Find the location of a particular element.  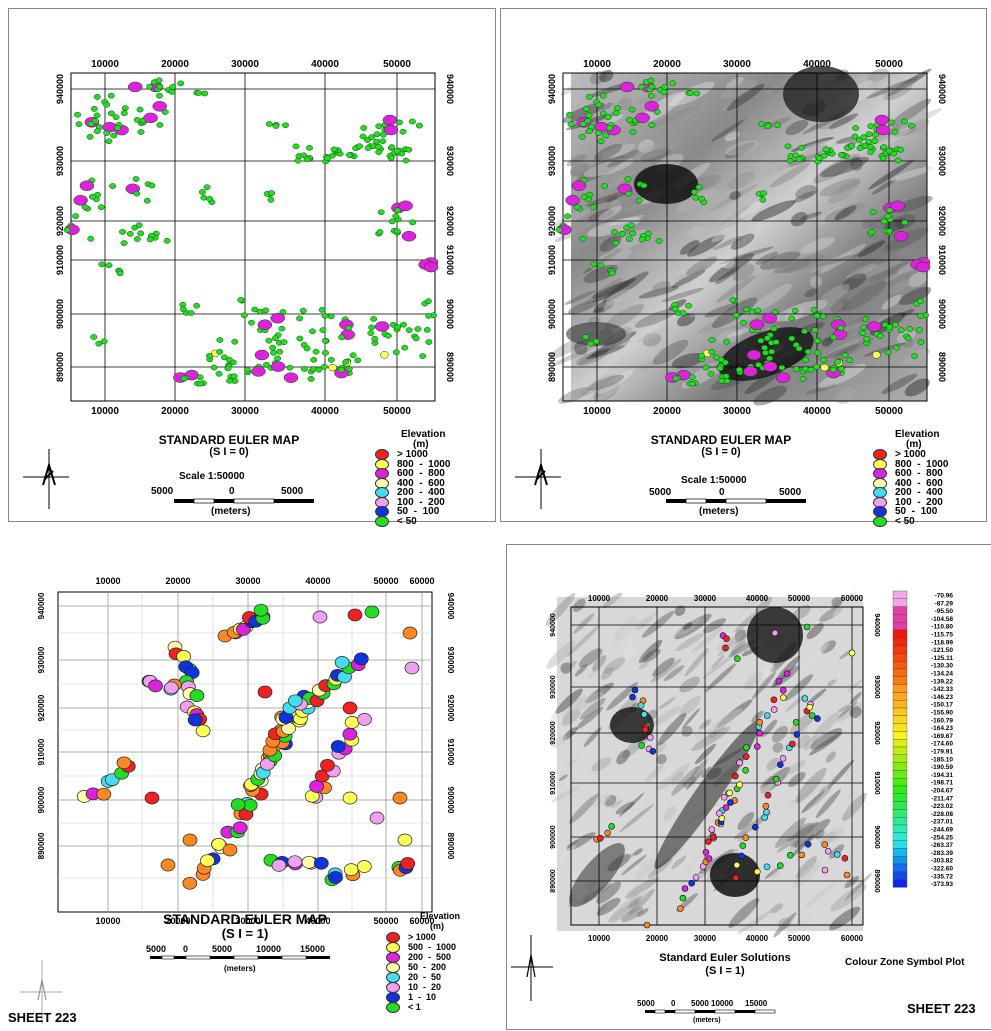

y-tick-left: 920000 is located at coordinates (41, 707).